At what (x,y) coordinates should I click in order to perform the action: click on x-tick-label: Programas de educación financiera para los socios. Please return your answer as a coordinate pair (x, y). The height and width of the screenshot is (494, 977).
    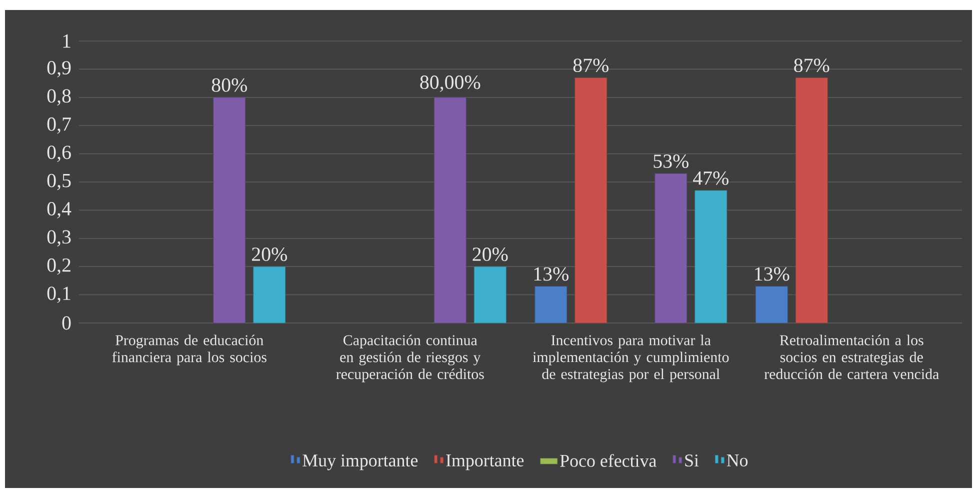
    Looking at the image, I should click on (189, 350).